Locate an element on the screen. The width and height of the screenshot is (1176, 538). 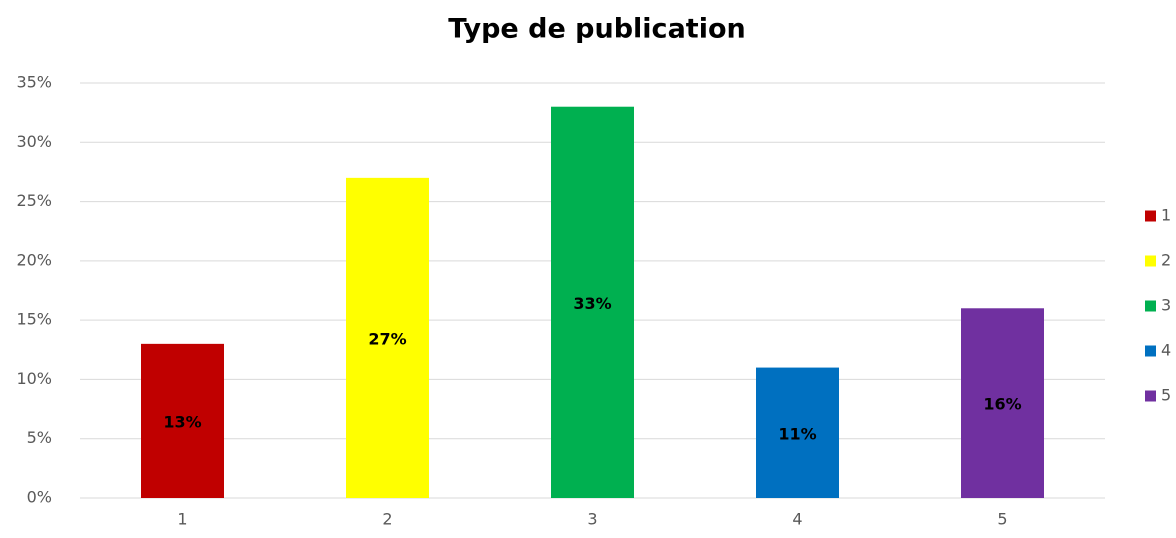
x-tick-label: 1 is located at coordinates (182, 519).